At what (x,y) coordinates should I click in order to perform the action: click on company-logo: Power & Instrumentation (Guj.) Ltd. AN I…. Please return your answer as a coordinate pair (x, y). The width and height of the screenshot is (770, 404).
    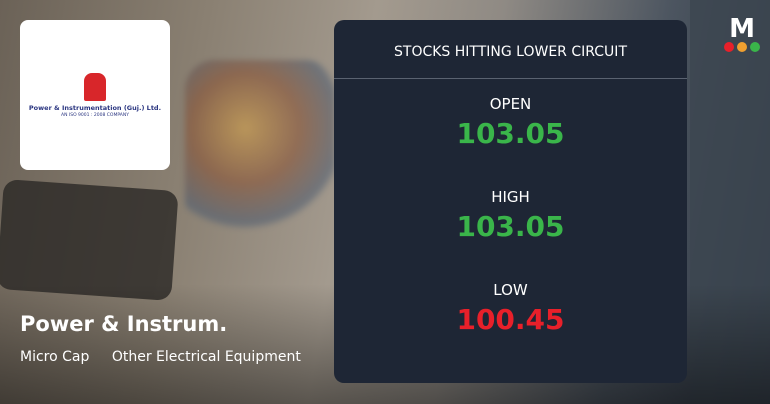
    Looking at the image, I should click on (95, 95).